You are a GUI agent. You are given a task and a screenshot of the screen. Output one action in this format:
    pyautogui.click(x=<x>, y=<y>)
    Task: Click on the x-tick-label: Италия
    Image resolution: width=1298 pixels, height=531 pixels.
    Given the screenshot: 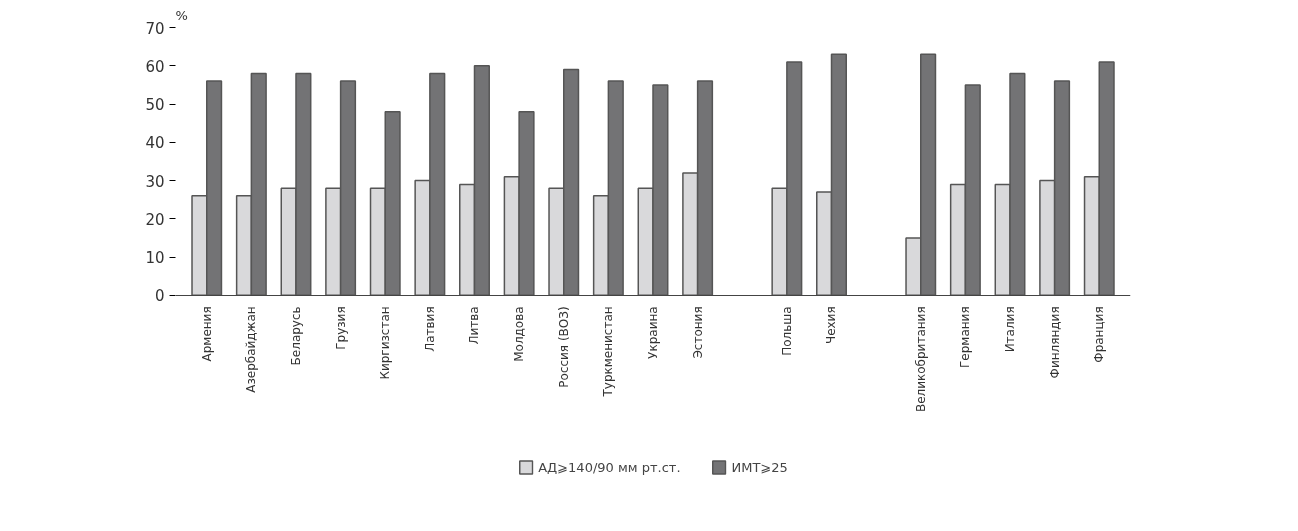 What is the action you would take?
    pyautogui.click(x=1010, y=329)
    